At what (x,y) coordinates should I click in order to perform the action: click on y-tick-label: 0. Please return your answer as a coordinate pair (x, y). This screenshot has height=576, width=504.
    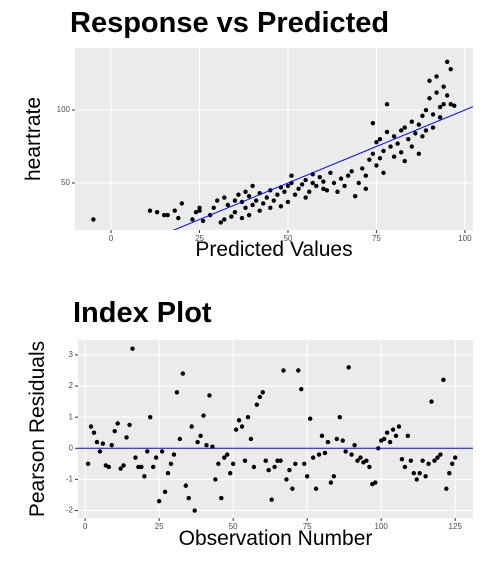
    Looking at the image, I should click on (71, 447).